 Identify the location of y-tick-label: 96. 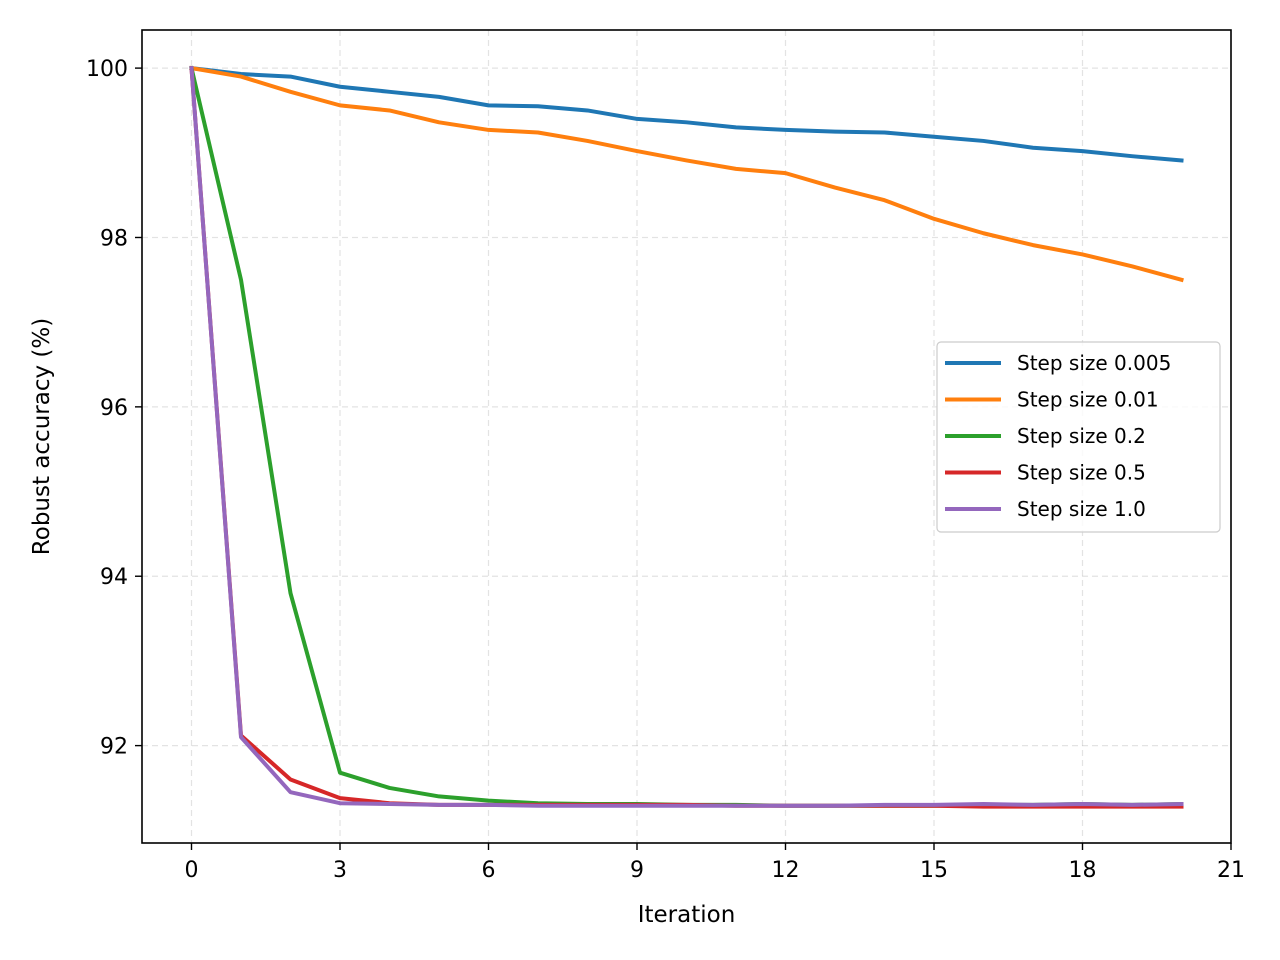
(114, 408).